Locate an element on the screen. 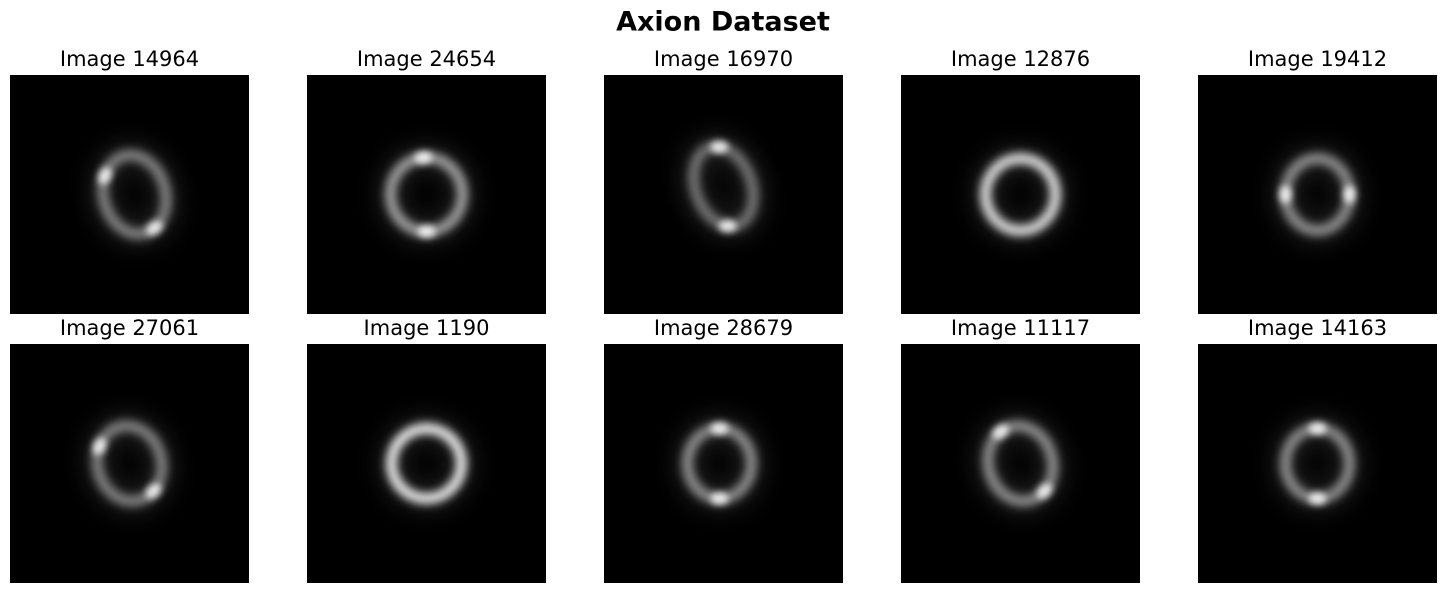  panel-title: Image 24654 is located at coordinates (426, 59).